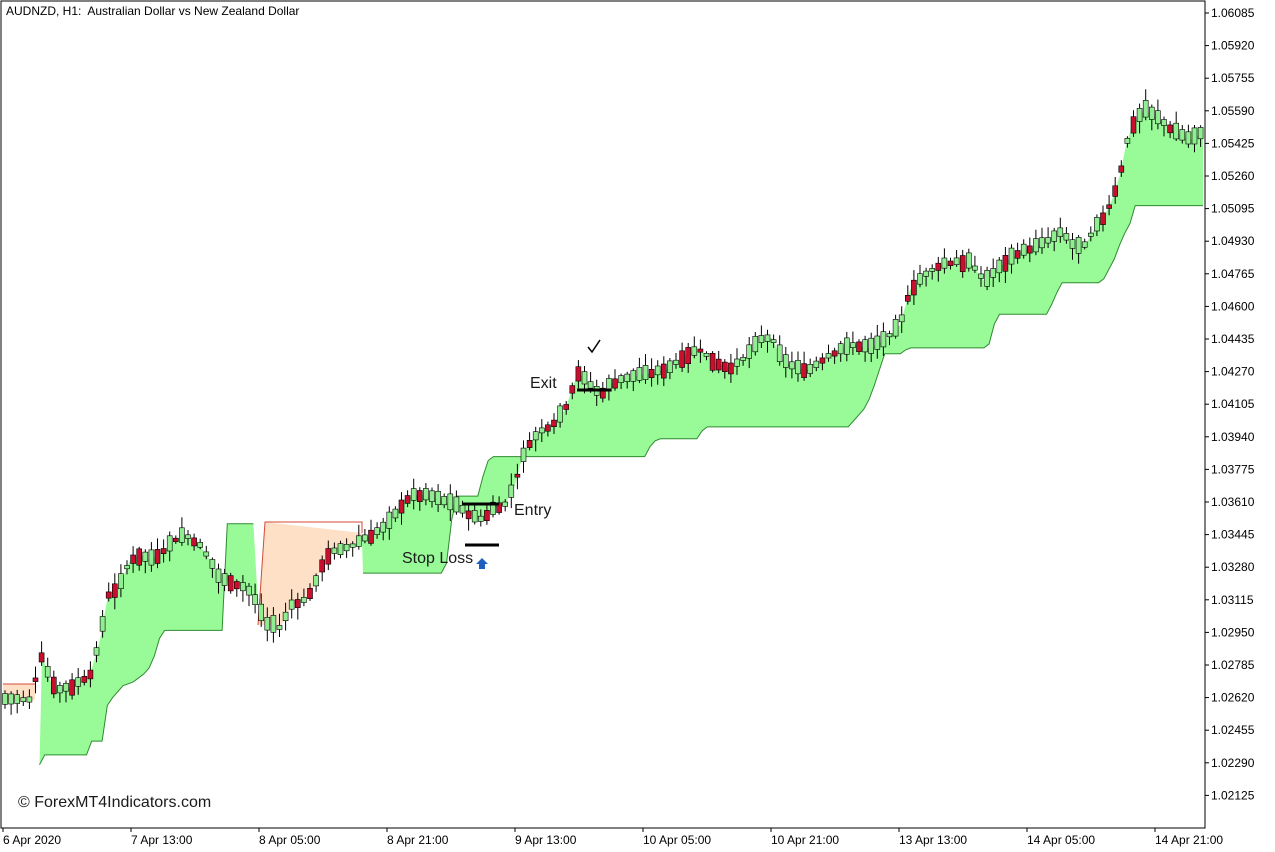 This screenshot has height=852, width=1275. What do you see at coordinates (1233, 469) in the screenshot?
I see `y-tick-label: 1.03775` at bounding box center [1233, 469].